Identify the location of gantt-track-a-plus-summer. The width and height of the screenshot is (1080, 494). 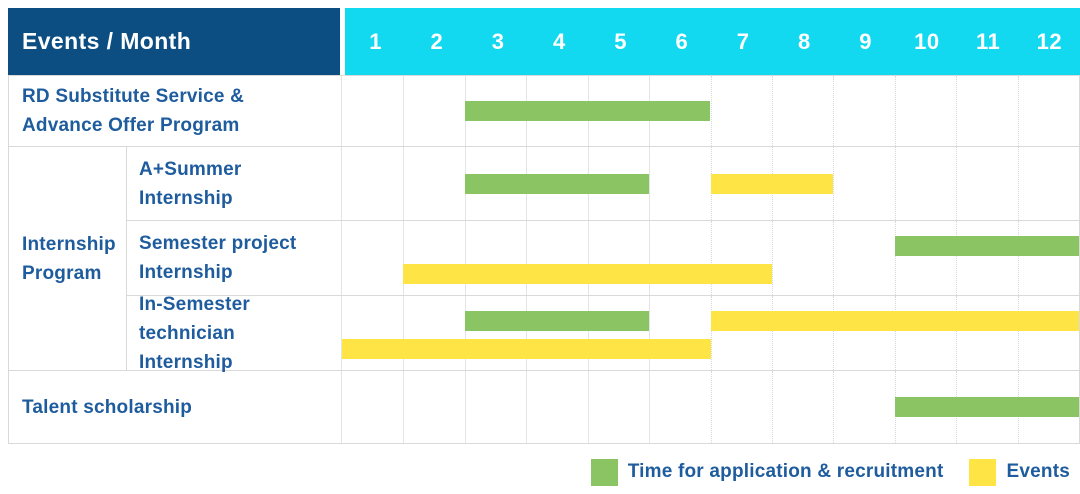
(710, 183).